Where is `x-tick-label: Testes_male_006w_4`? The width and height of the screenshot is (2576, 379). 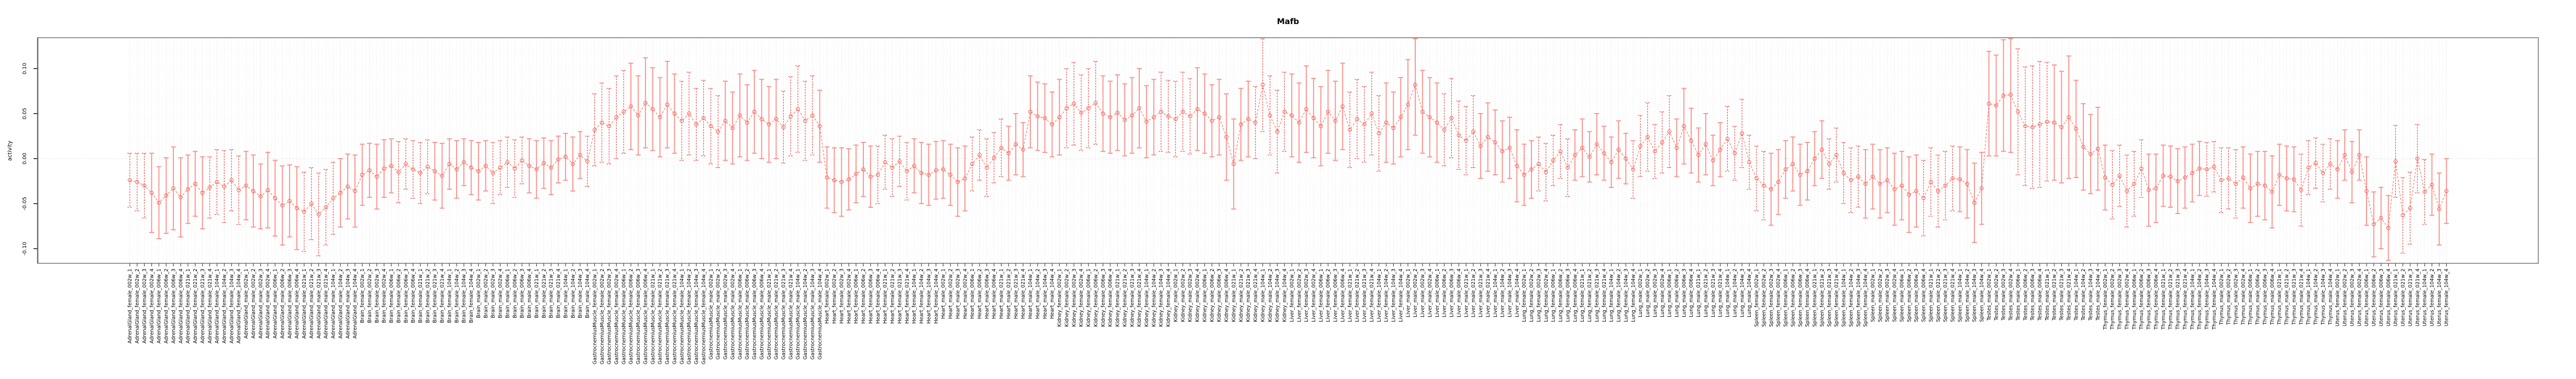 x-tick-label: Testes_male_006w_4 is located at coordinates (2040, 295).